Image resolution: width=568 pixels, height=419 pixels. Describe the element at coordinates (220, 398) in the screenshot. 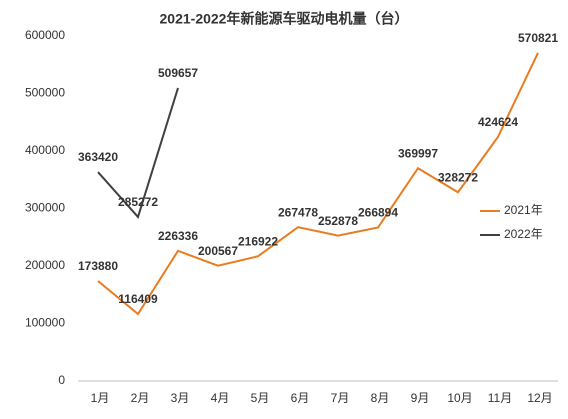

I see `x-tick-label: 4月` at that location.